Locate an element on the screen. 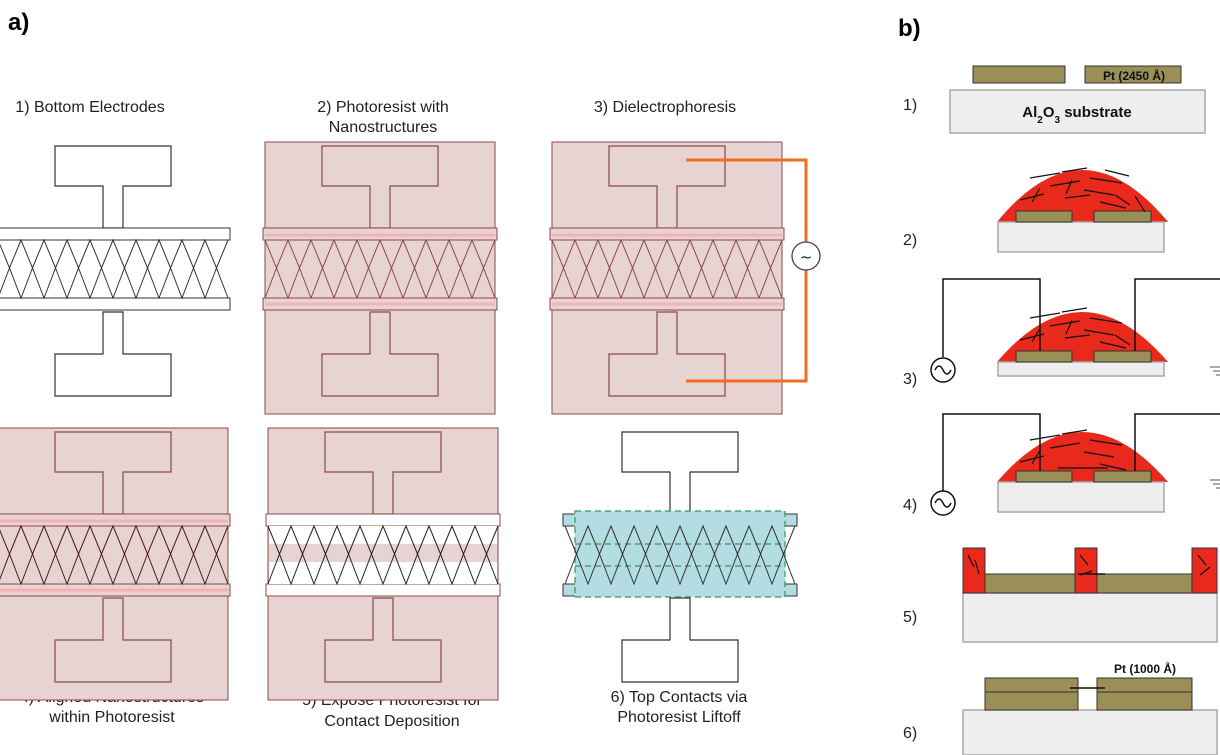 The height and width of the screenshot is (755, 1220). b3-dielectrophoresis-setup is located at coordinates (1075, 330).